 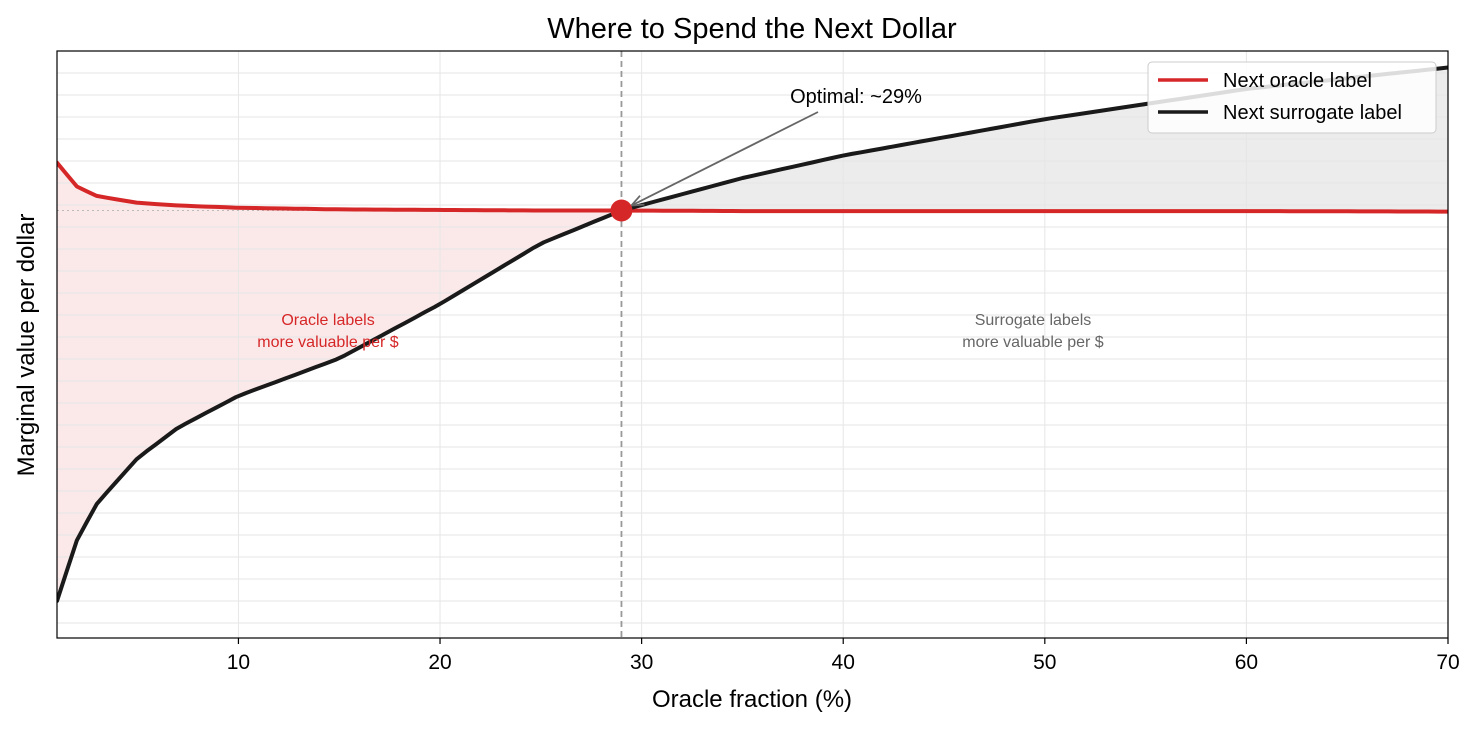 I want to click on optimal-point-marker, so click(x=621, y=210).